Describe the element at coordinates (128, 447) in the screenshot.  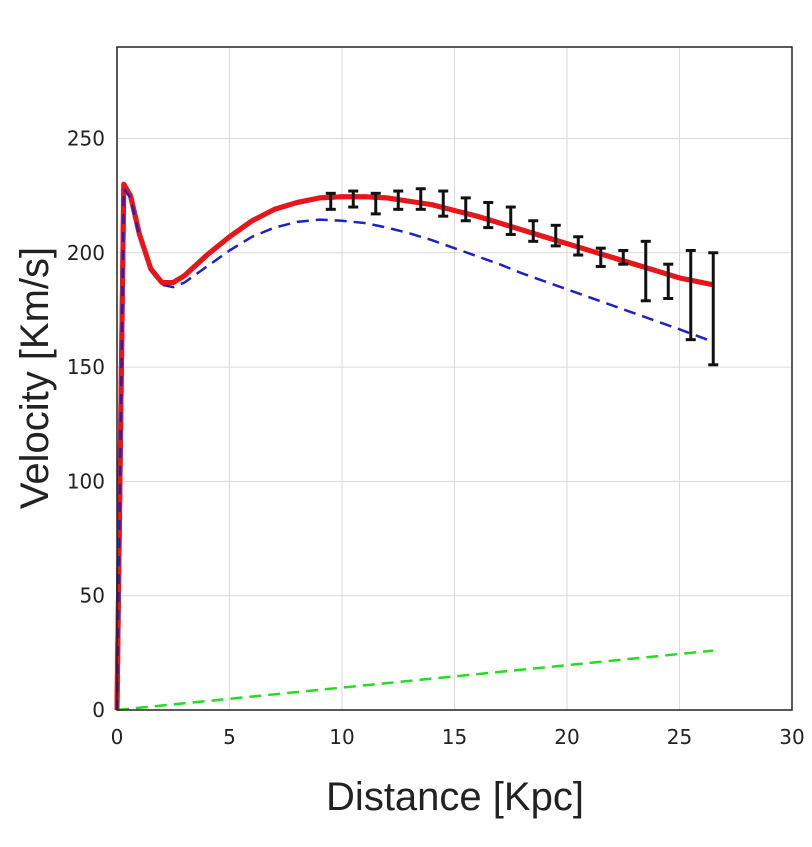
I see `series-line-baryonic-inner` at that location.